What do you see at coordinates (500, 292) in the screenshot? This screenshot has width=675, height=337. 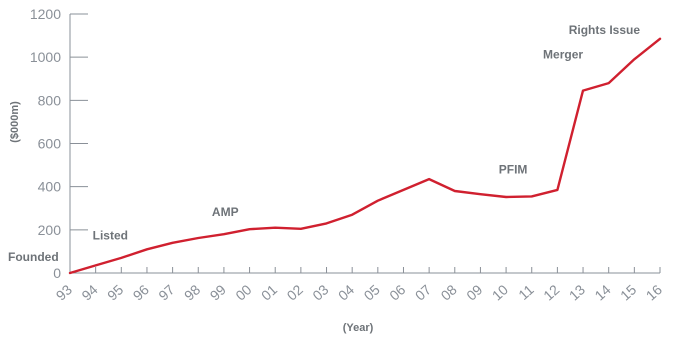 I see `x-tick-label: 10` at bounding box center [500, 292].